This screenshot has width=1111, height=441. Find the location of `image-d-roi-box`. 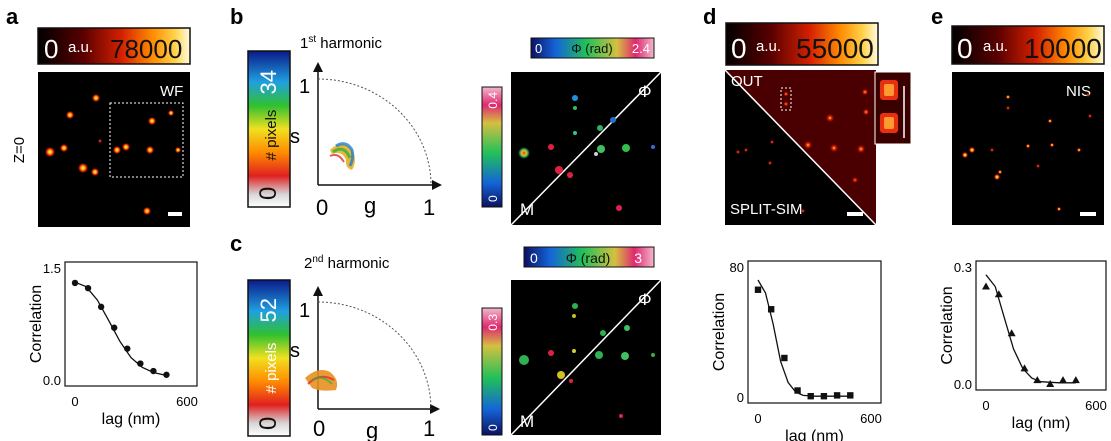

image-d-roi-box is located at coordinates (786, 99).